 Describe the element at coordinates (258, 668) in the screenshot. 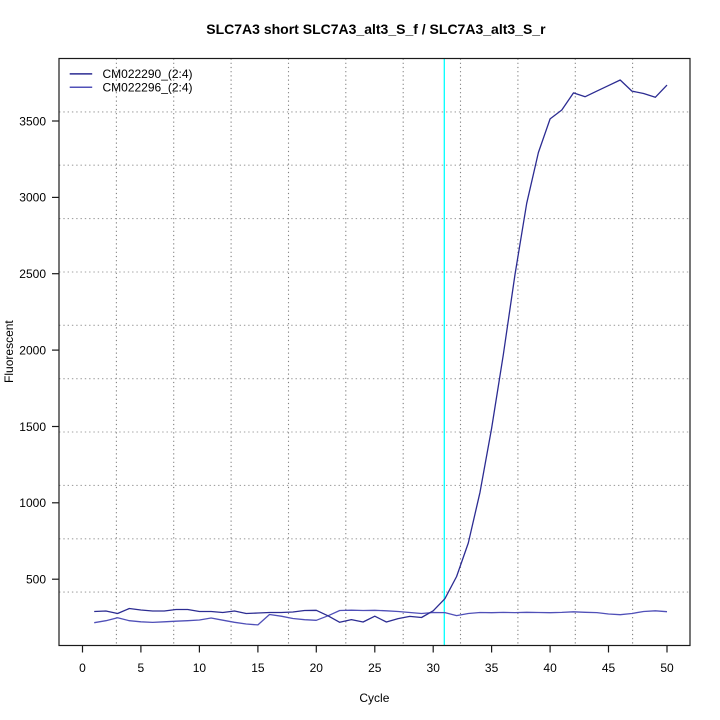

I see `svg-text: 15` at that location.